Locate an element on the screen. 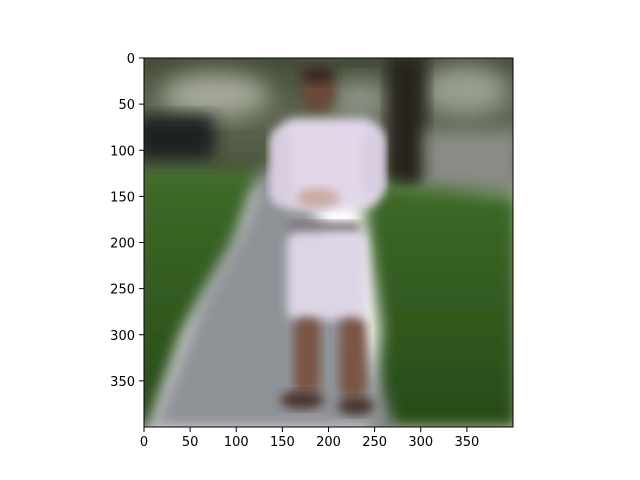 The width and height of the screenshot is (640, 480). x-tick-label: 350 is located at coordinates (466, 442).